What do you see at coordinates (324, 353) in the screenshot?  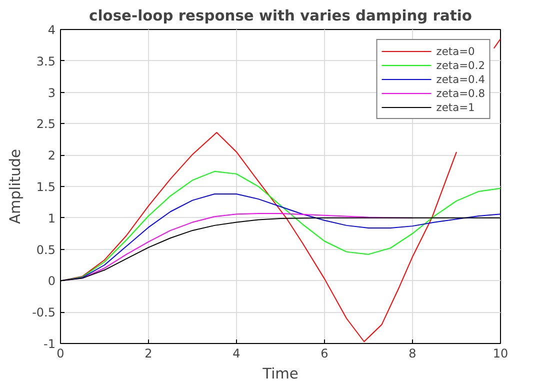 I see `x-tick-label: 6` at bounding box center [324, 353].